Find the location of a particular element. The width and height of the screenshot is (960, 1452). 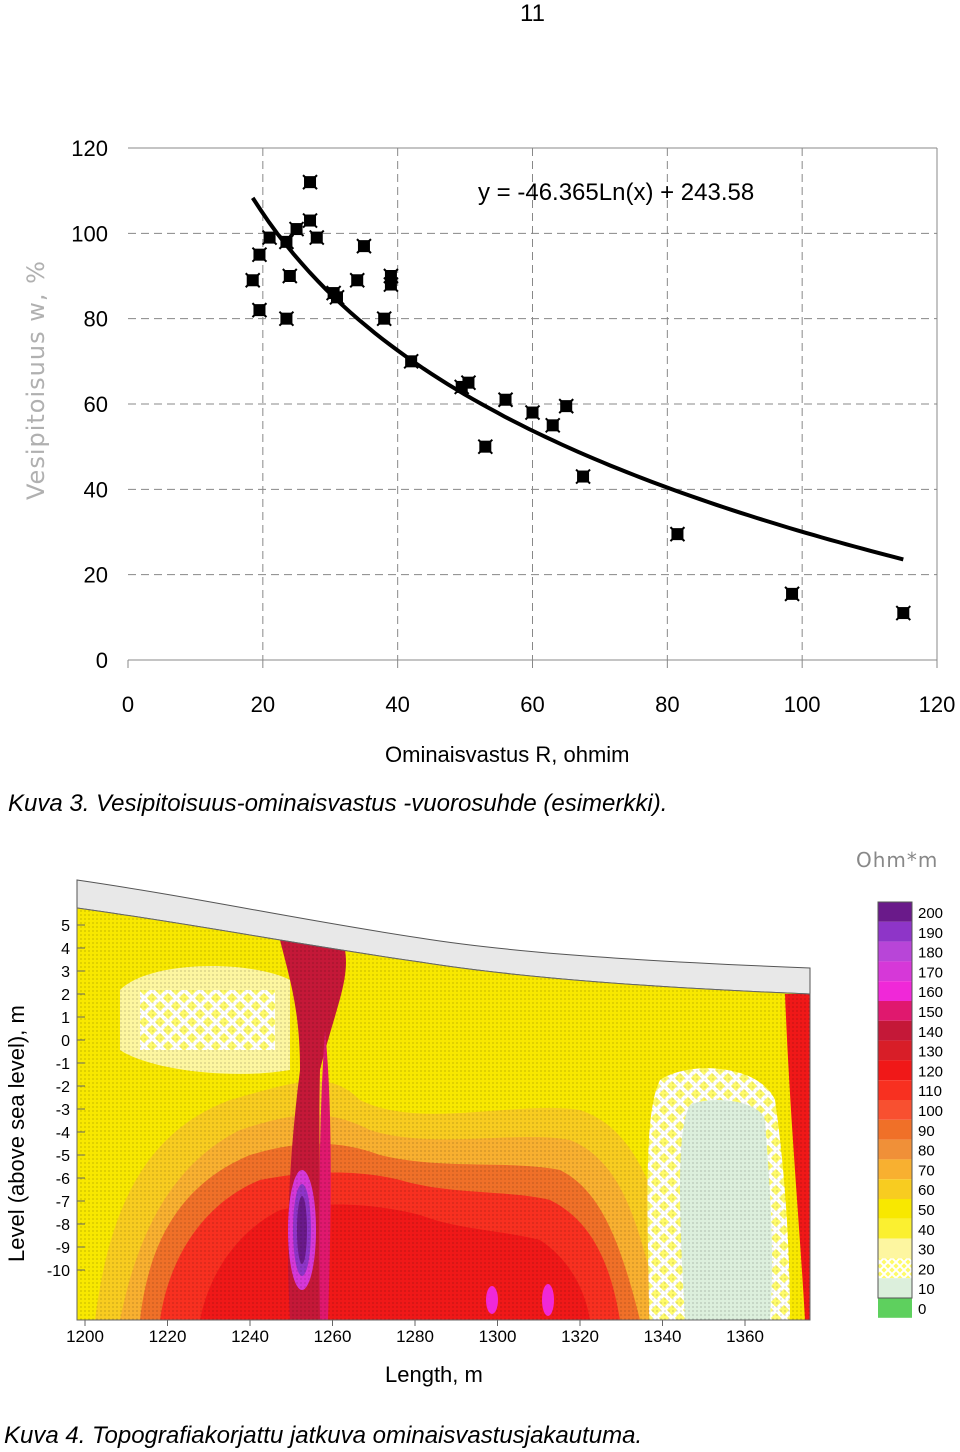

legend-label: 30 is located at coordinates (926, 1250).